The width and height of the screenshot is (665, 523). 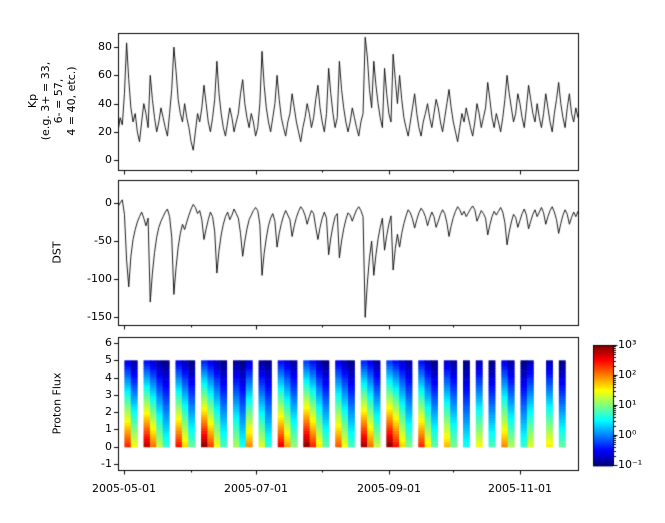 I want to click on kp-axis-label: Kp (e.g. 3+ = 33, 6- = 57, 4 = 40, etc.), so click(x=52, y=101).